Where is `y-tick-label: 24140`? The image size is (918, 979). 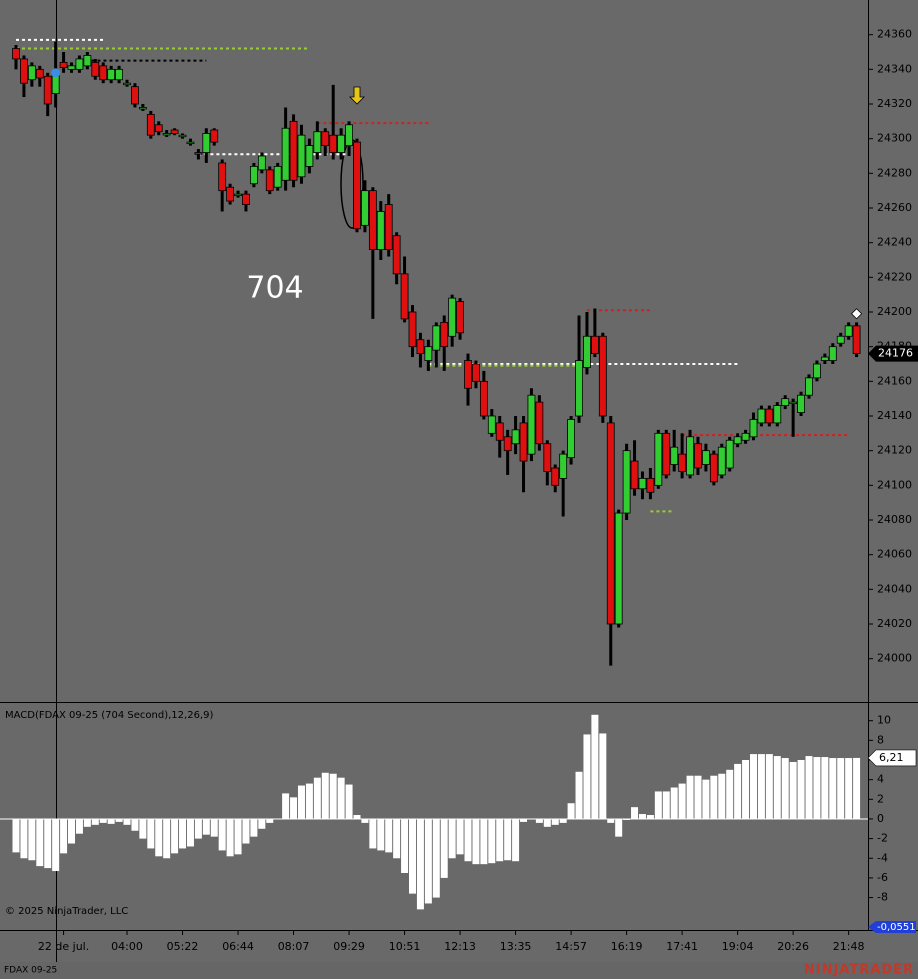 y-tick-label: 24140 is located at coordinates (894, 415).